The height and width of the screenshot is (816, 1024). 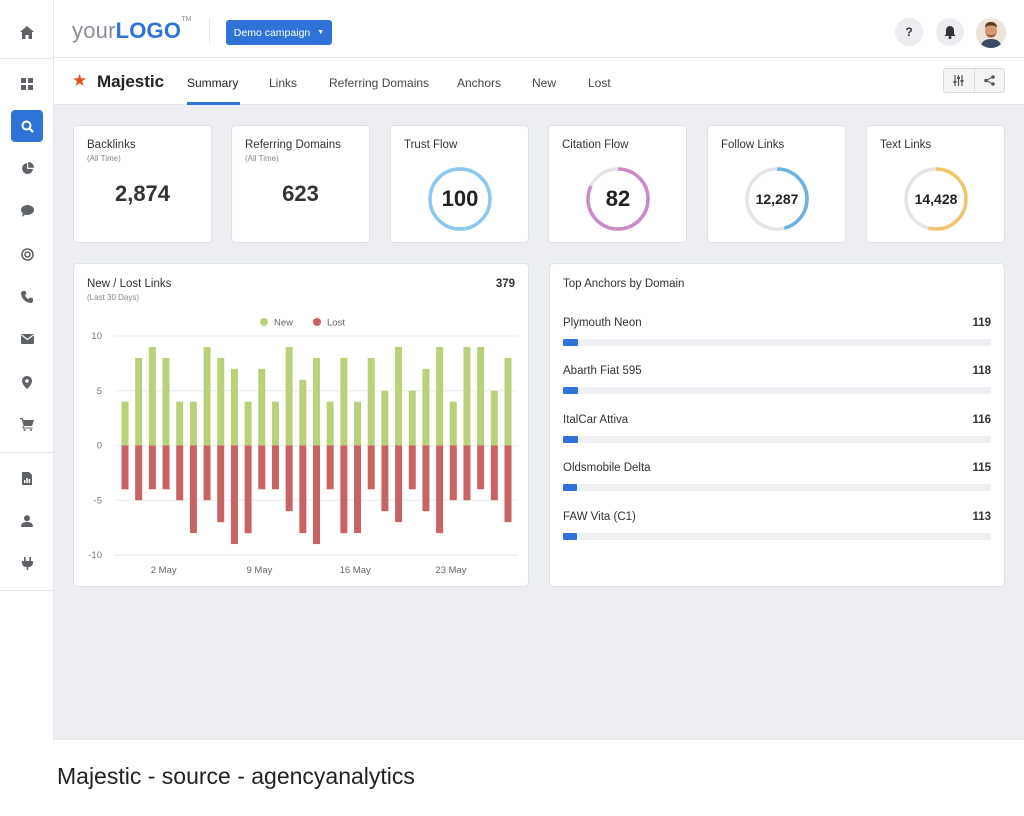 I want to click on anchor-row: Oldsmobile Delta 115, so click(x=777, y=482).